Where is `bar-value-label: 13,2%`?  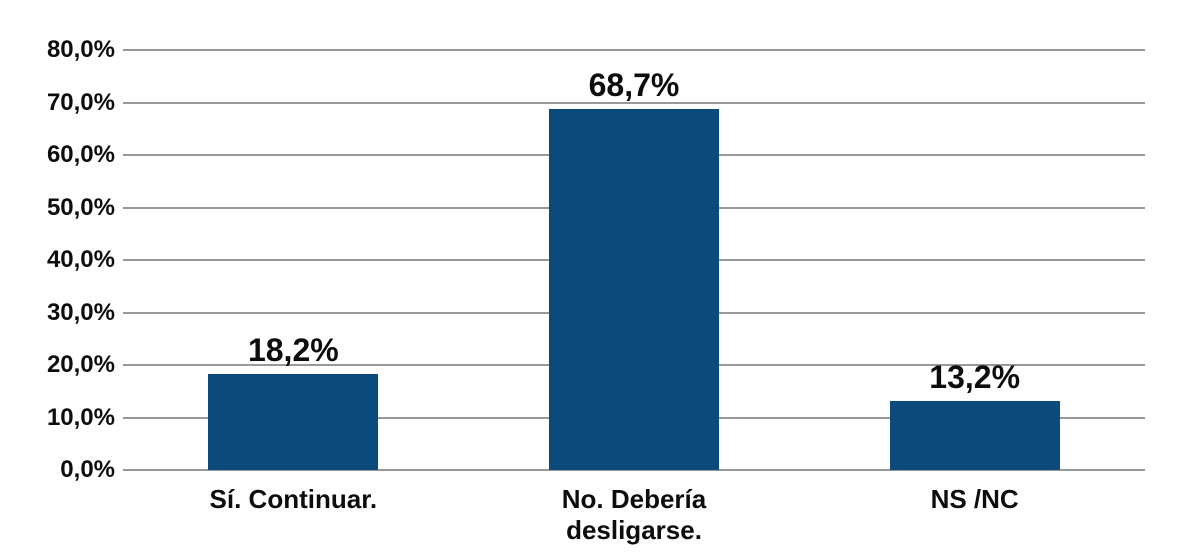
bar-value-label: 13,2% is located at coordinates (975, 376).